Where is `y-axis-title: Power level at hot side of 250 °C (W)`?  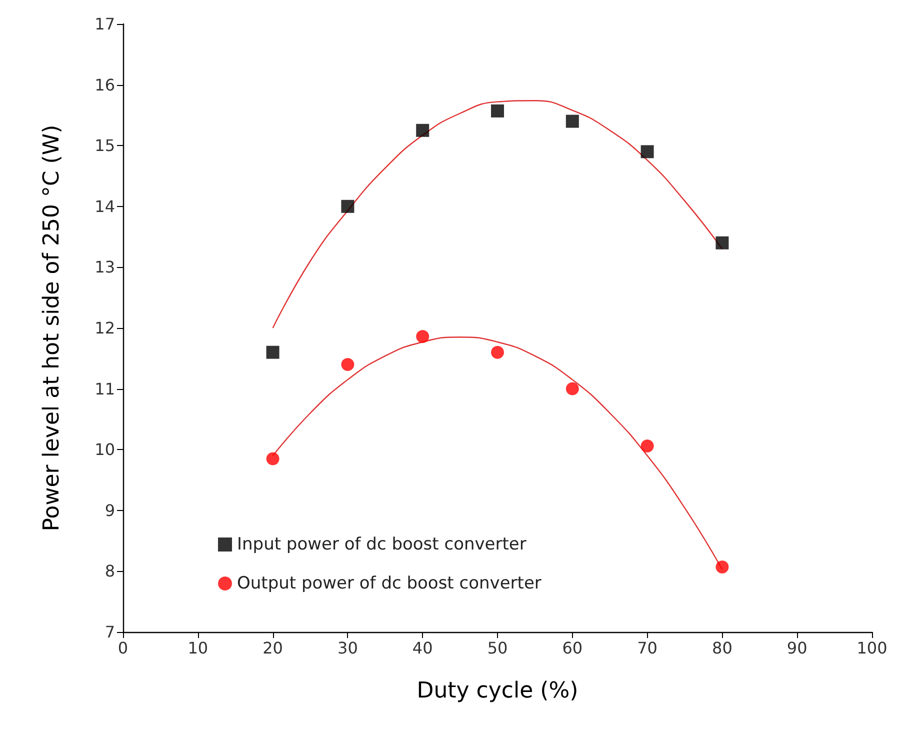 y-axis-title: Power level at hot side of 250 °C (W) is located at coordinates (52, 328).